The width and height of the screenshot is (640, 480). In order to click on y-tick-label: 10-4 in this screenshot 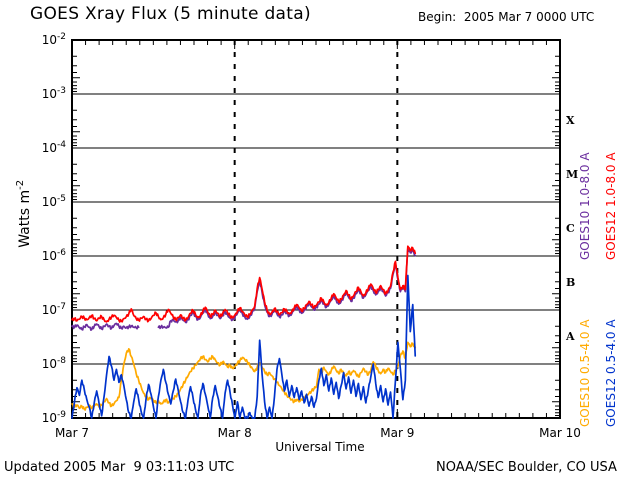, I will do `click(53, 147)`.